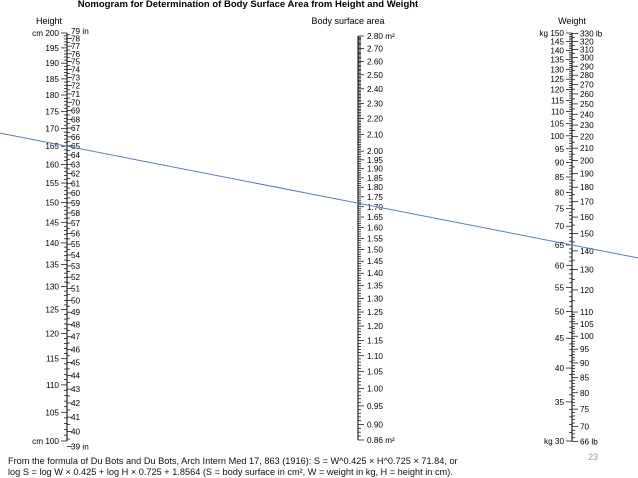  I want to click on bsa-label: 1.80, so click(375, 187).